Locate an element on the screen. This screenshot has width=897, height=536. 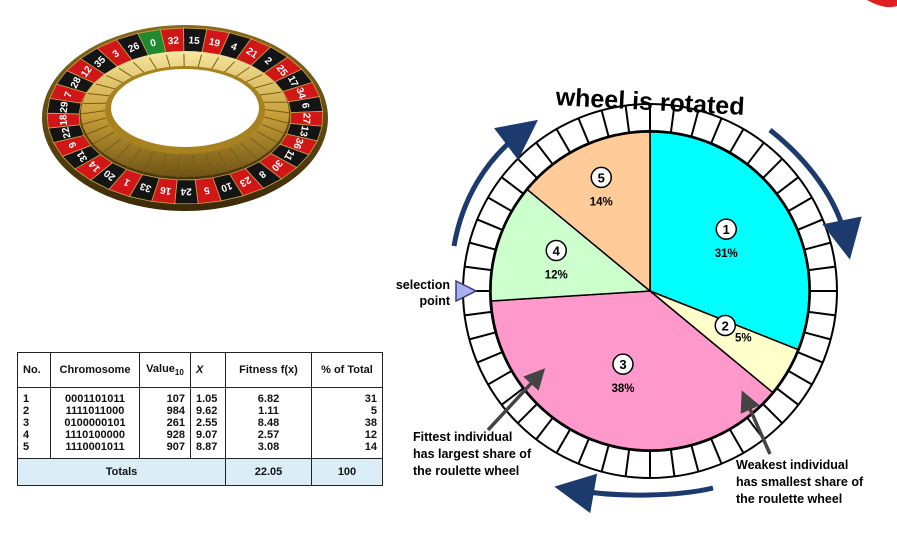
roulette-number: 23 is located at coordinates (244, 181).